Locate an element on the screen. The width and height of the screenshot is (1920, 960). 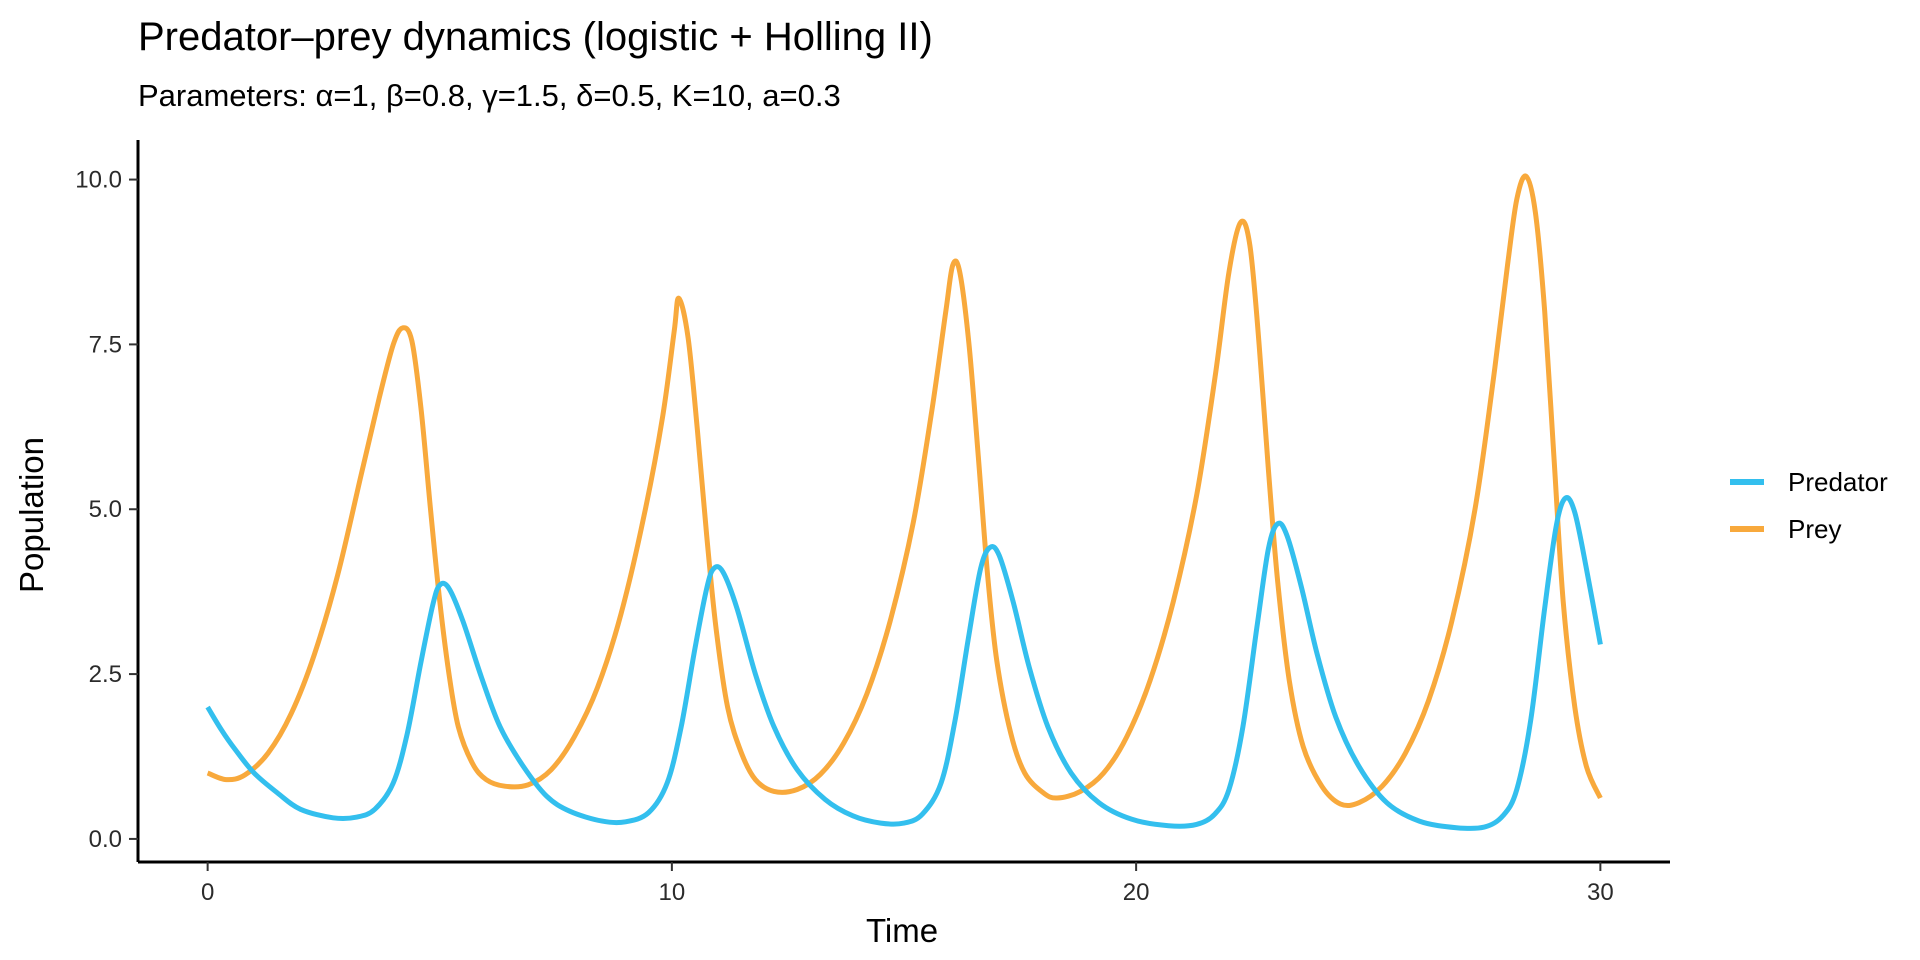
x-tick-label: 30 is located at coordinates (1600, 892).